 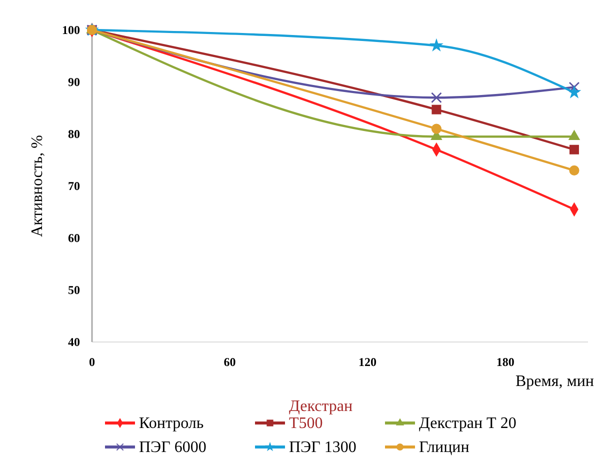 I want to click on x-tick-label: 0, so click(x=92, y=362).